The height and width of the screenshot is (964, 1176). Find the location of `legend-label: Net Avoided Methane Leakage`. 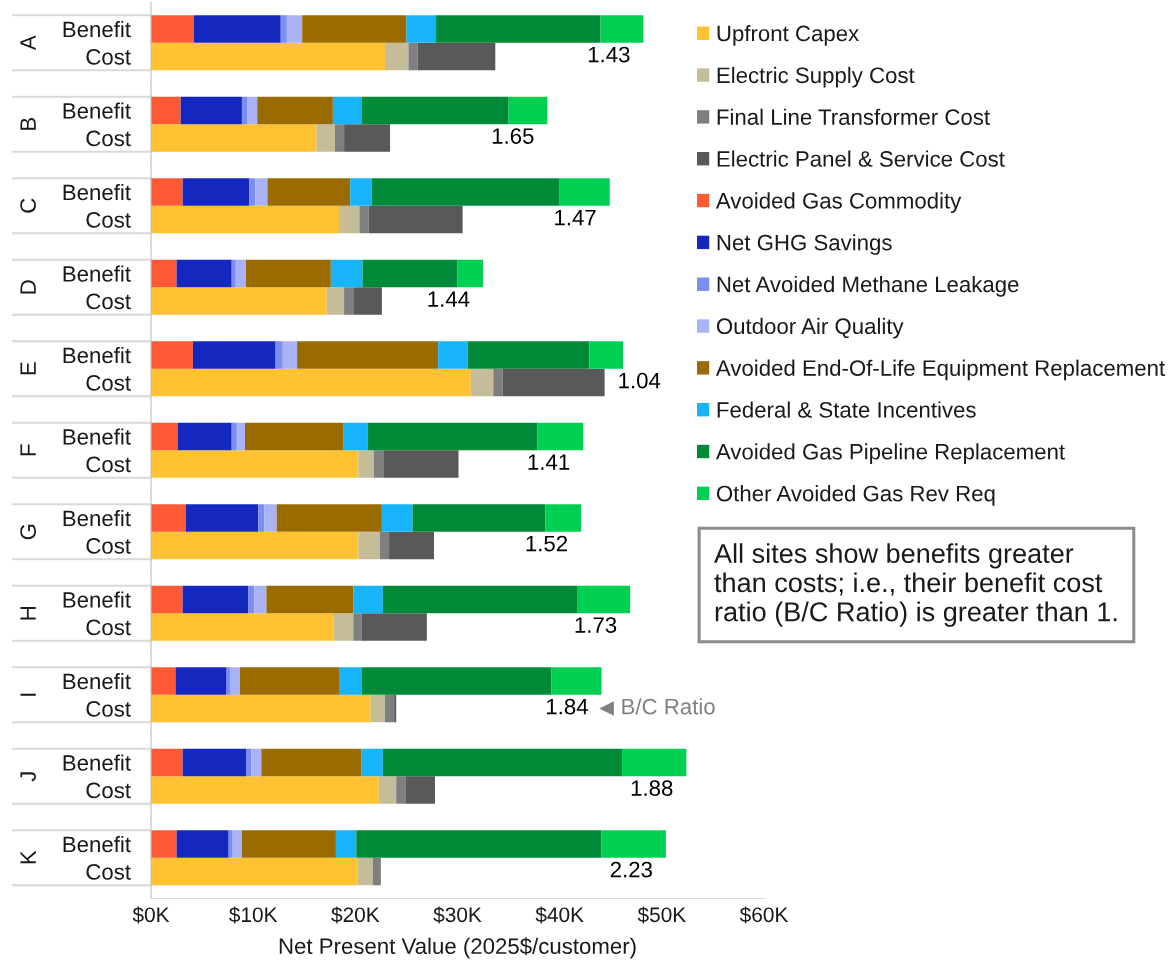

legend-label: Net Avoided Methane Leakage is located at coordinates (868, 286).